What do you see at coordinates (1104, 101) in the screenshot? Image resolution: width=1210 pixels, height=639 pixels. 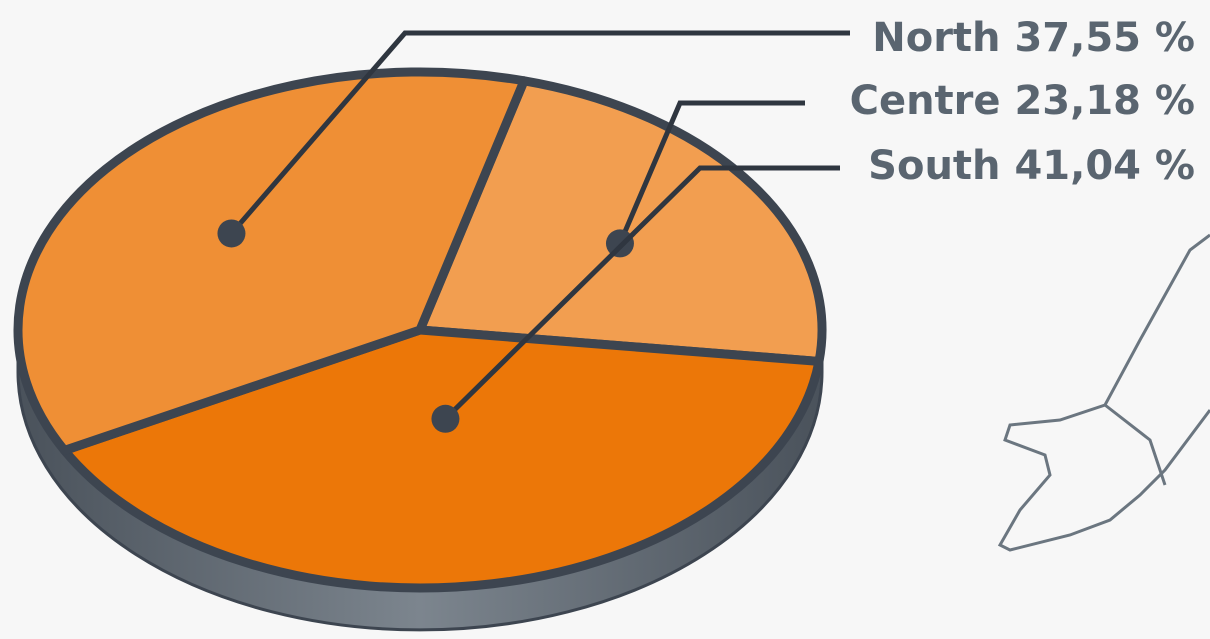 I see `value-label: 23,18 %` at bounding box center [1104, 101].